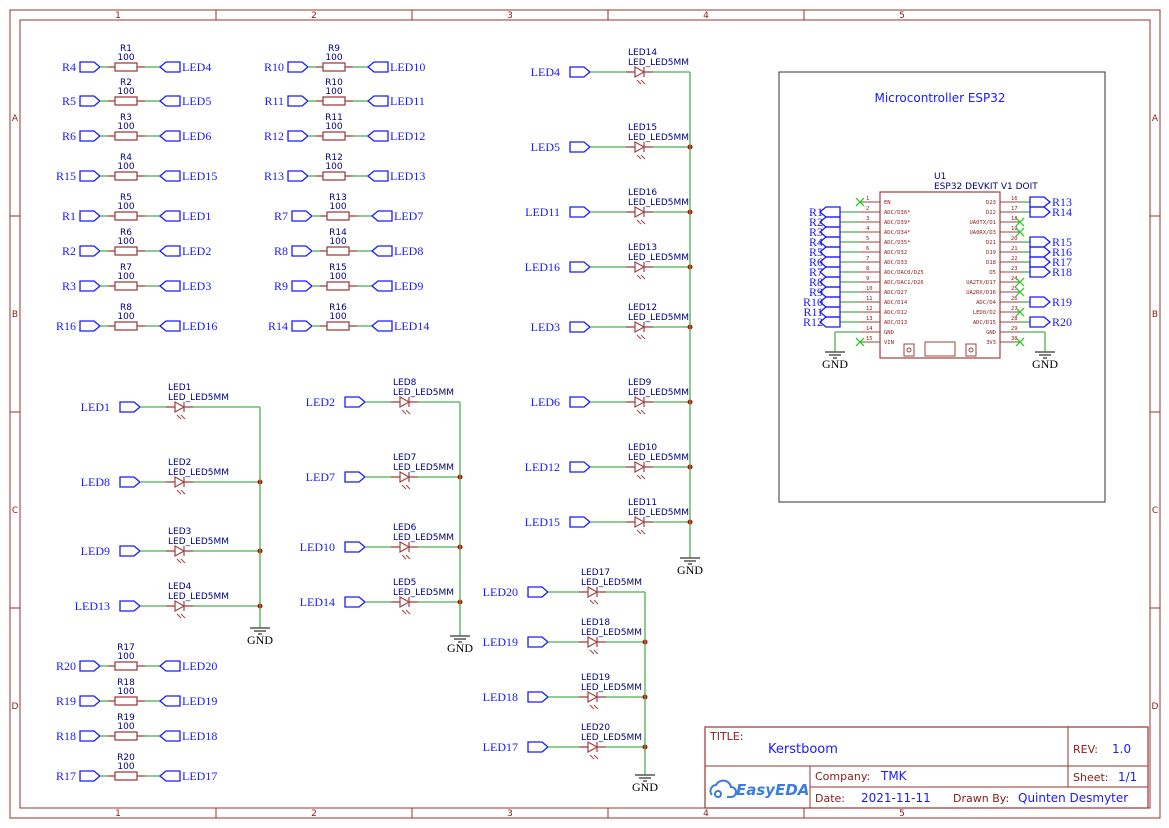 Image resolution: width=1169 pixels, height=828 pixels. Describe the element at coordinates (981, 798) in the screenshot. I see `drawn-by-label: Drawn By:` at that location.